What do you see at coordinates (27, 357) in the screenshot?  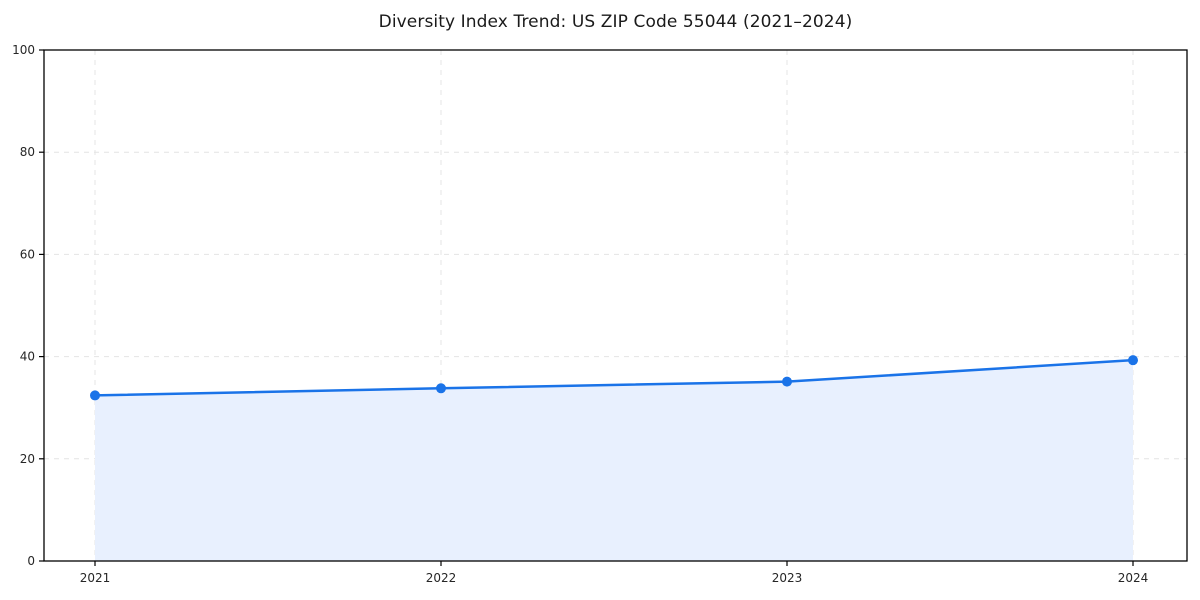 I see `y-tick-label: 40` at bounding box center [27, 357].